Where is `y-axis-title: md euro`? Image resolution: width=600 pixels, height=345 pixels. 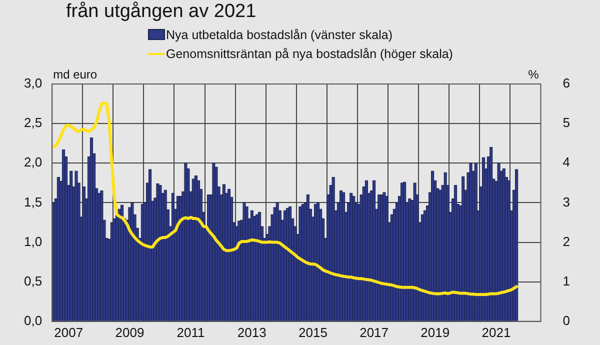
y-axis-title: md euro is located at coordinates (75, 74).